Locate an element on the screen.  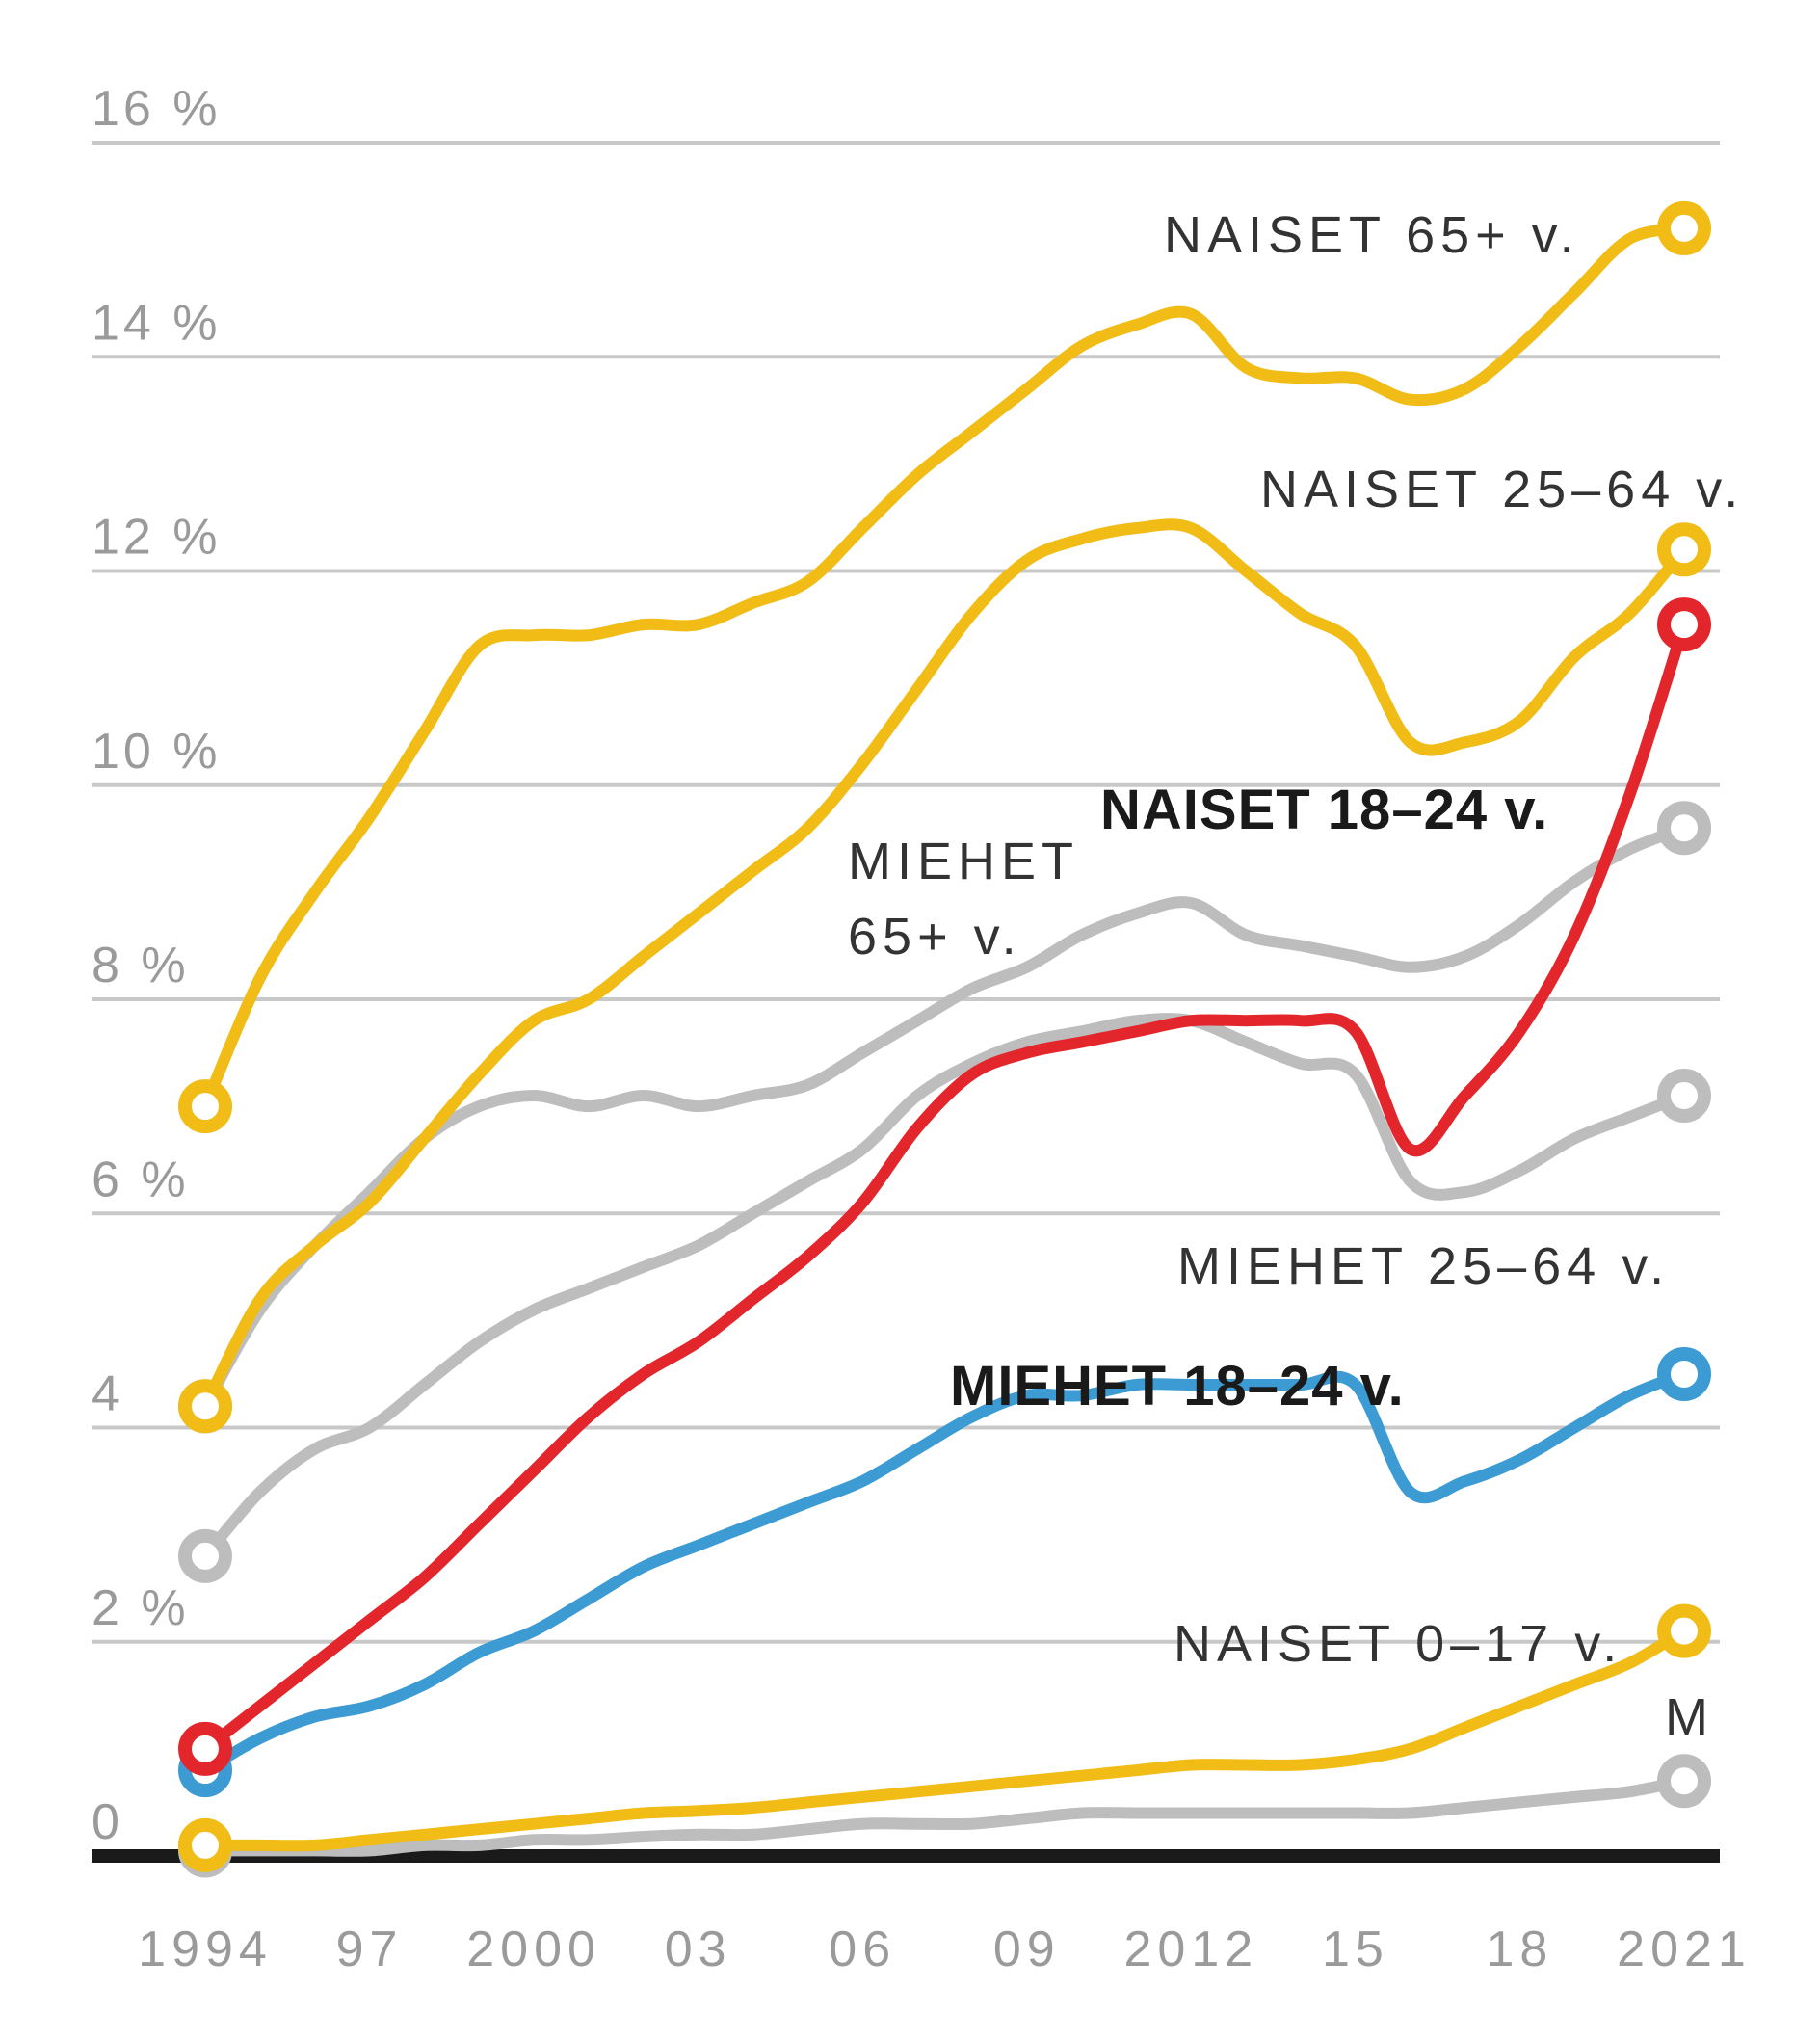
x-tick-label: 18 is located at coordinates (1521, 1949).